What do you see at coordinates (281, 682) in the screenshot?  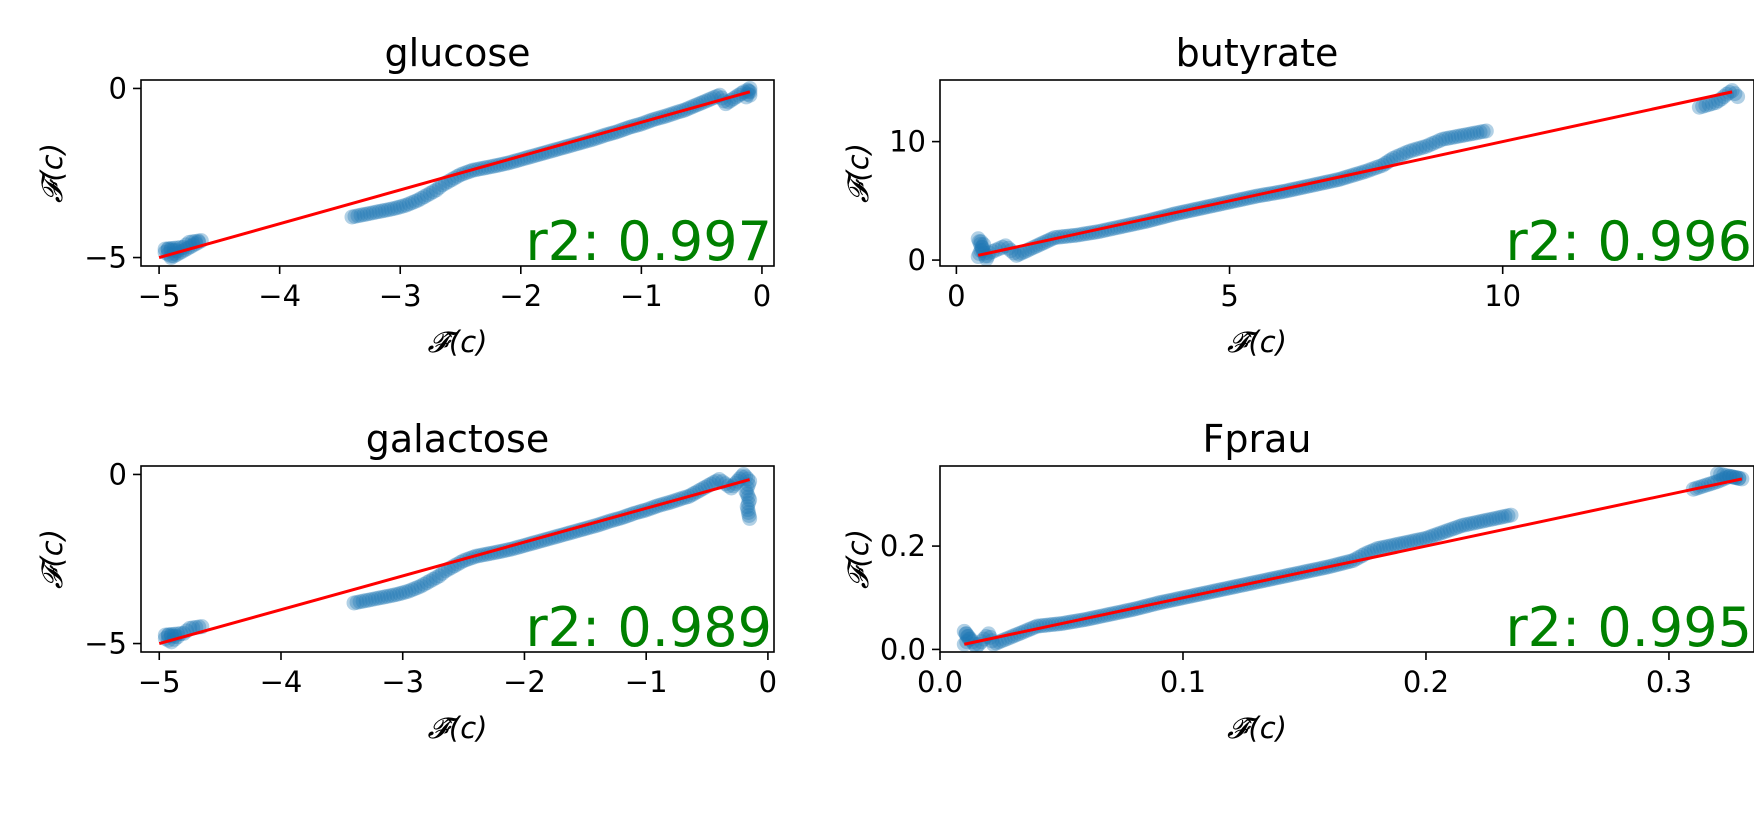 I see `x-tick-label: −4` at bounding box center [281, 682].